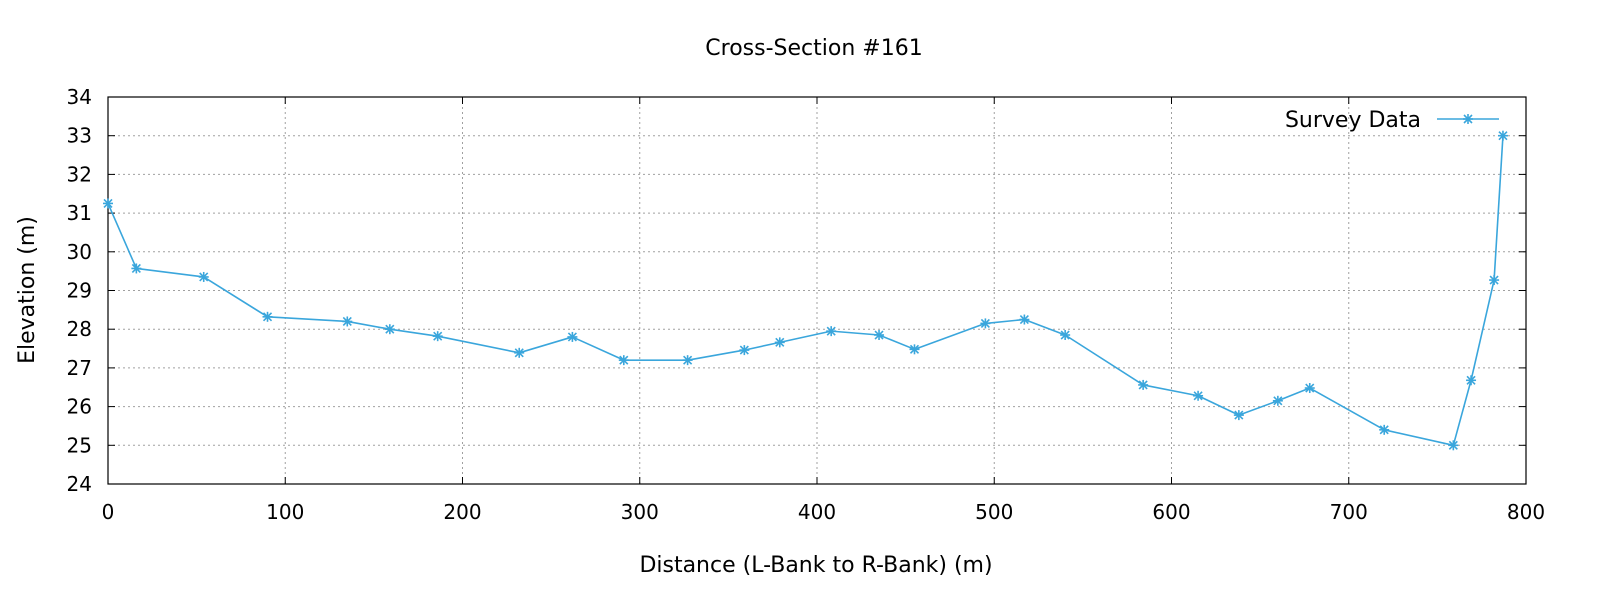 This screenshot has height=600, width=1600. Describe the element at coordinates (462, 512) in the screenshot. I see `x-tick-label: 200` at that location.